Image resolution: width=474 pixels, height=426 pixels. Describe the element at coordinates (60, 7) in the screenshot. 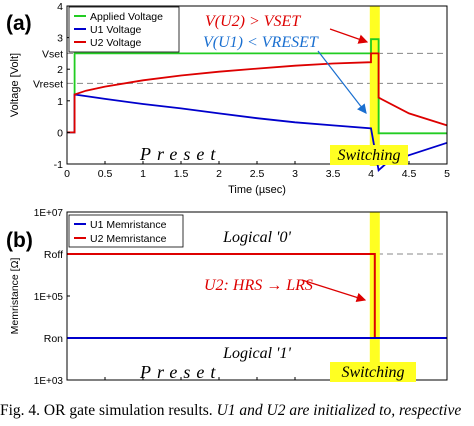

I see `y-tick-label: 4` at that location.